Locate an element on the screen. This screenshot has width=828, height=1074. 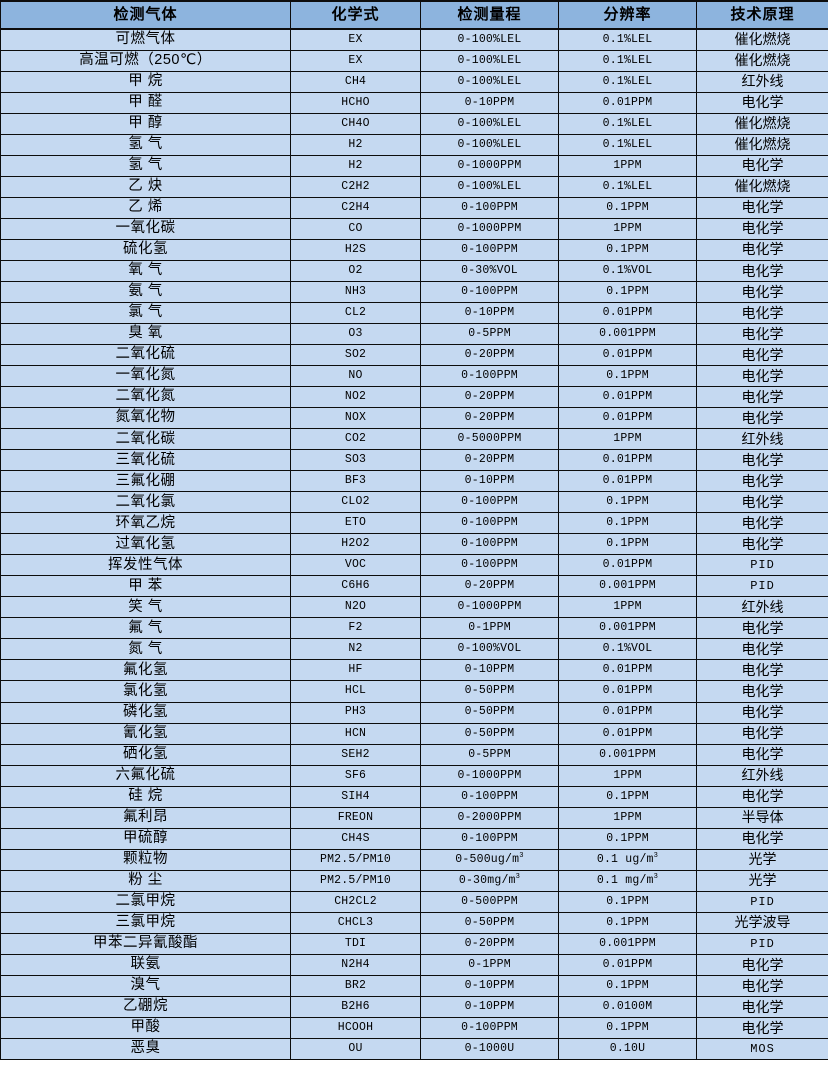
cell-chemical-formula: CH4O is located at coordinates (355, 123).